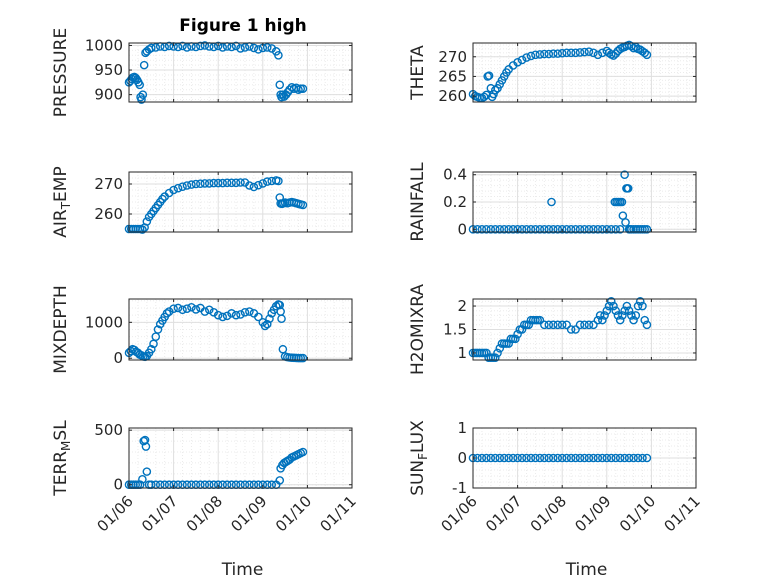  Describe the element at coordinates (202, 329) in the screenshot. I see `subplot-5: 0 1000 MIXDEPTH` at that location.